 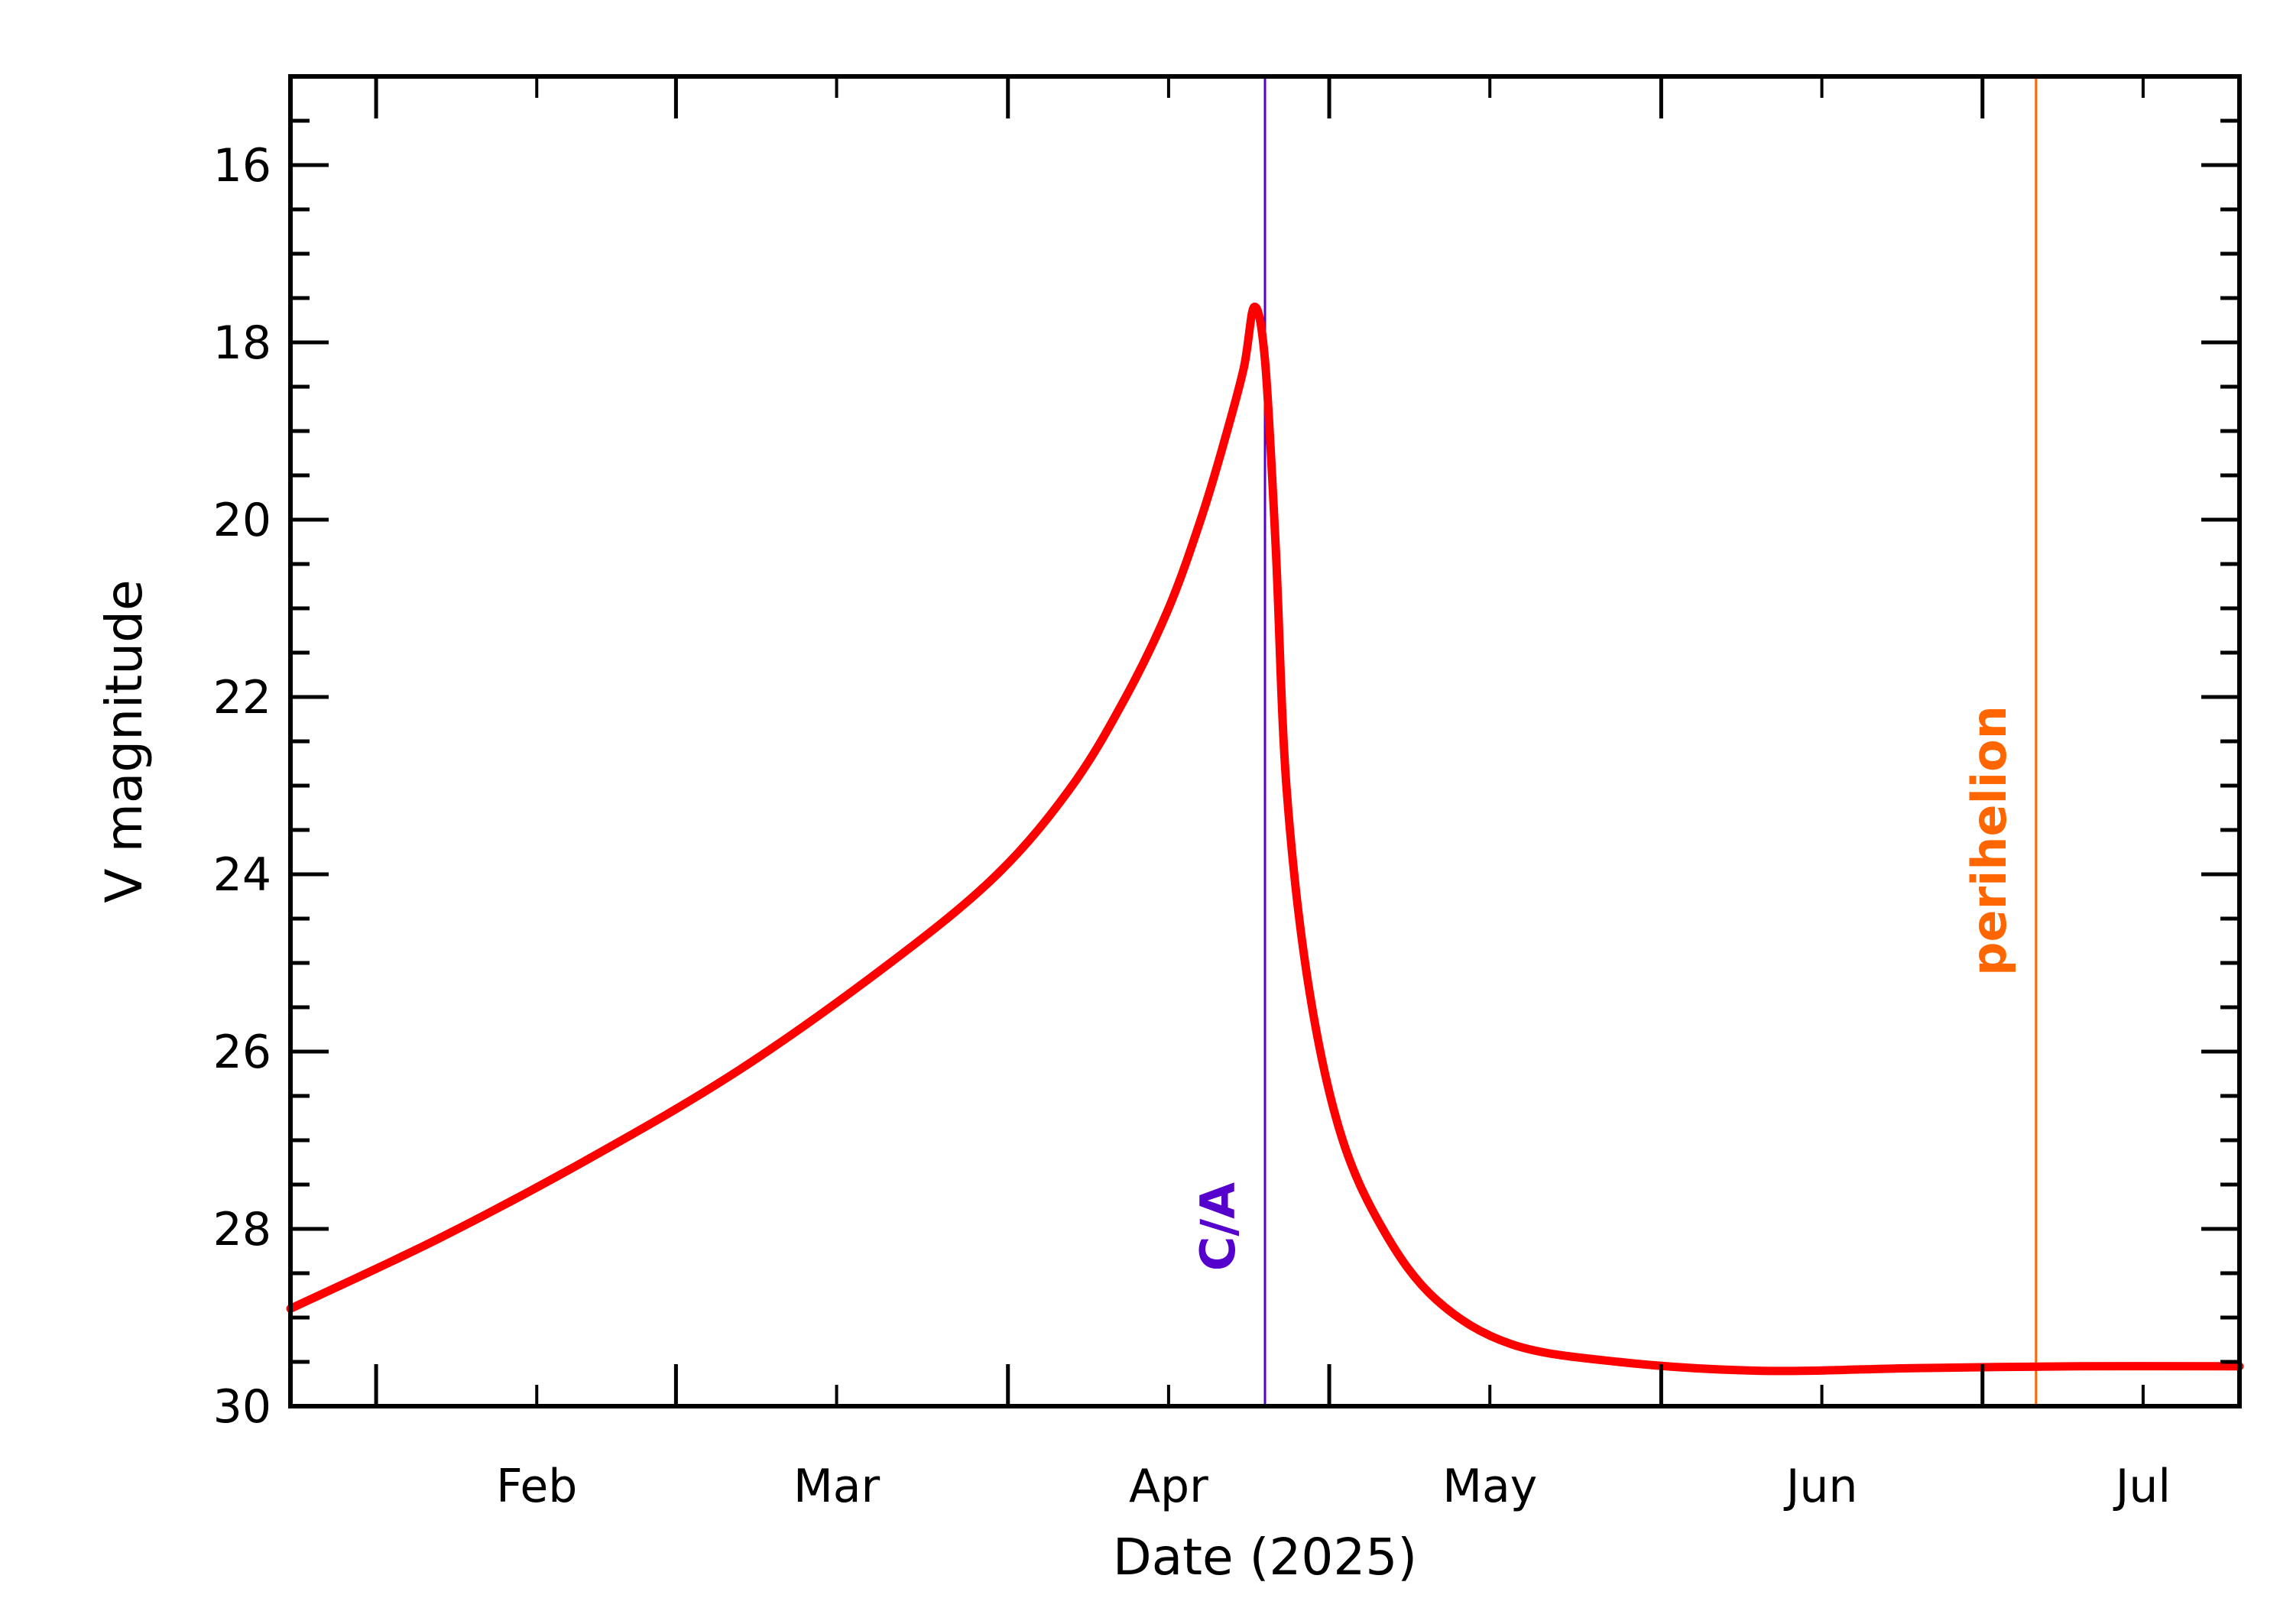 I want to click on y-tick-label: 22, so click(x=242, y=697).